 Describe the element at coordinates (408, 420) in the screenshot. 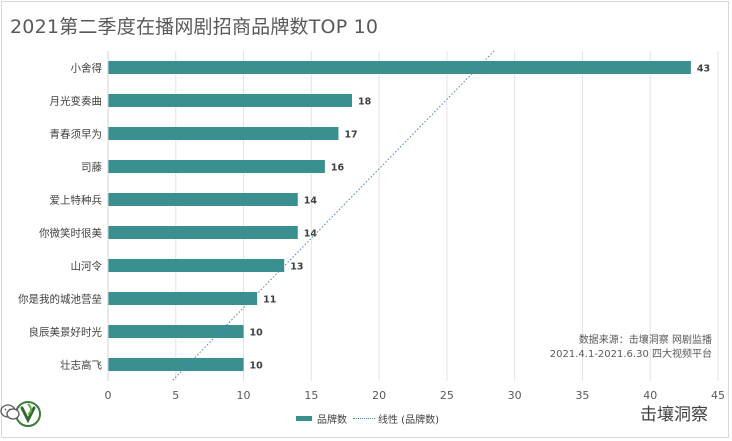

I see `legend-trend-label: 线性 (品牌数)` at that location.